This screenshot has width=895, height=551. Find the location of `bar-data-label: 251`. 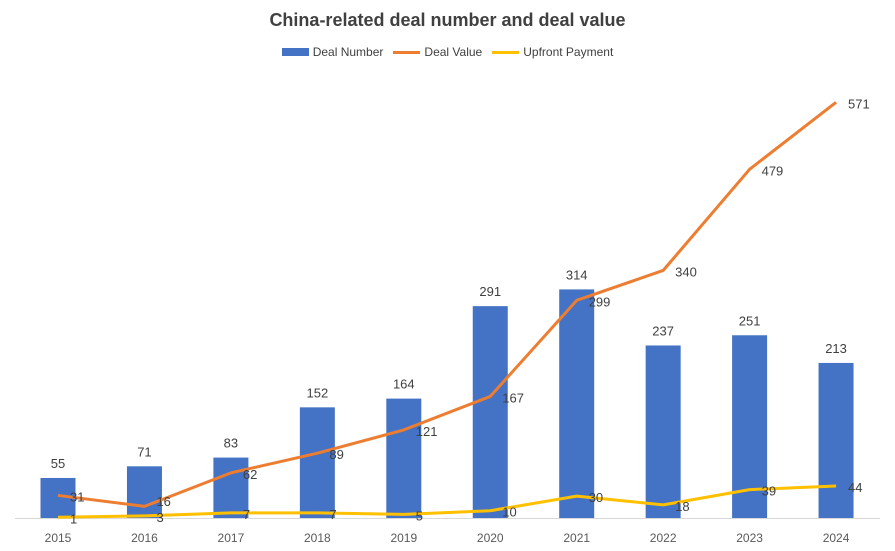

bar-data-label: 251 is located at coordinates (750, 320).